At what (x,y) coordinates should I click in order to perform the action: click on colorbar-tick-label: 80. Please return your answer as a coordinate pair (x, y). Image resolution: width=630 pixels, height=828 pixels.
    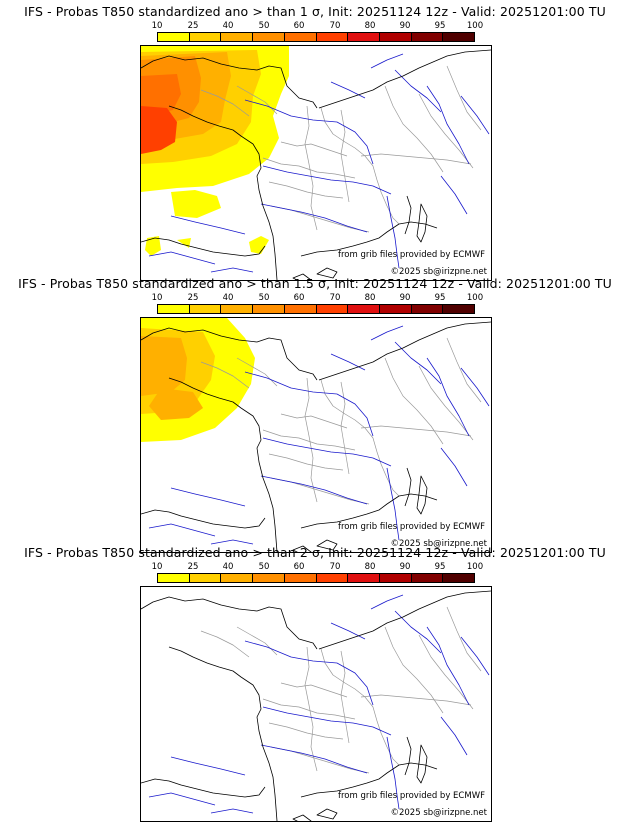
    Looking at the image, I should click on (370, 26).